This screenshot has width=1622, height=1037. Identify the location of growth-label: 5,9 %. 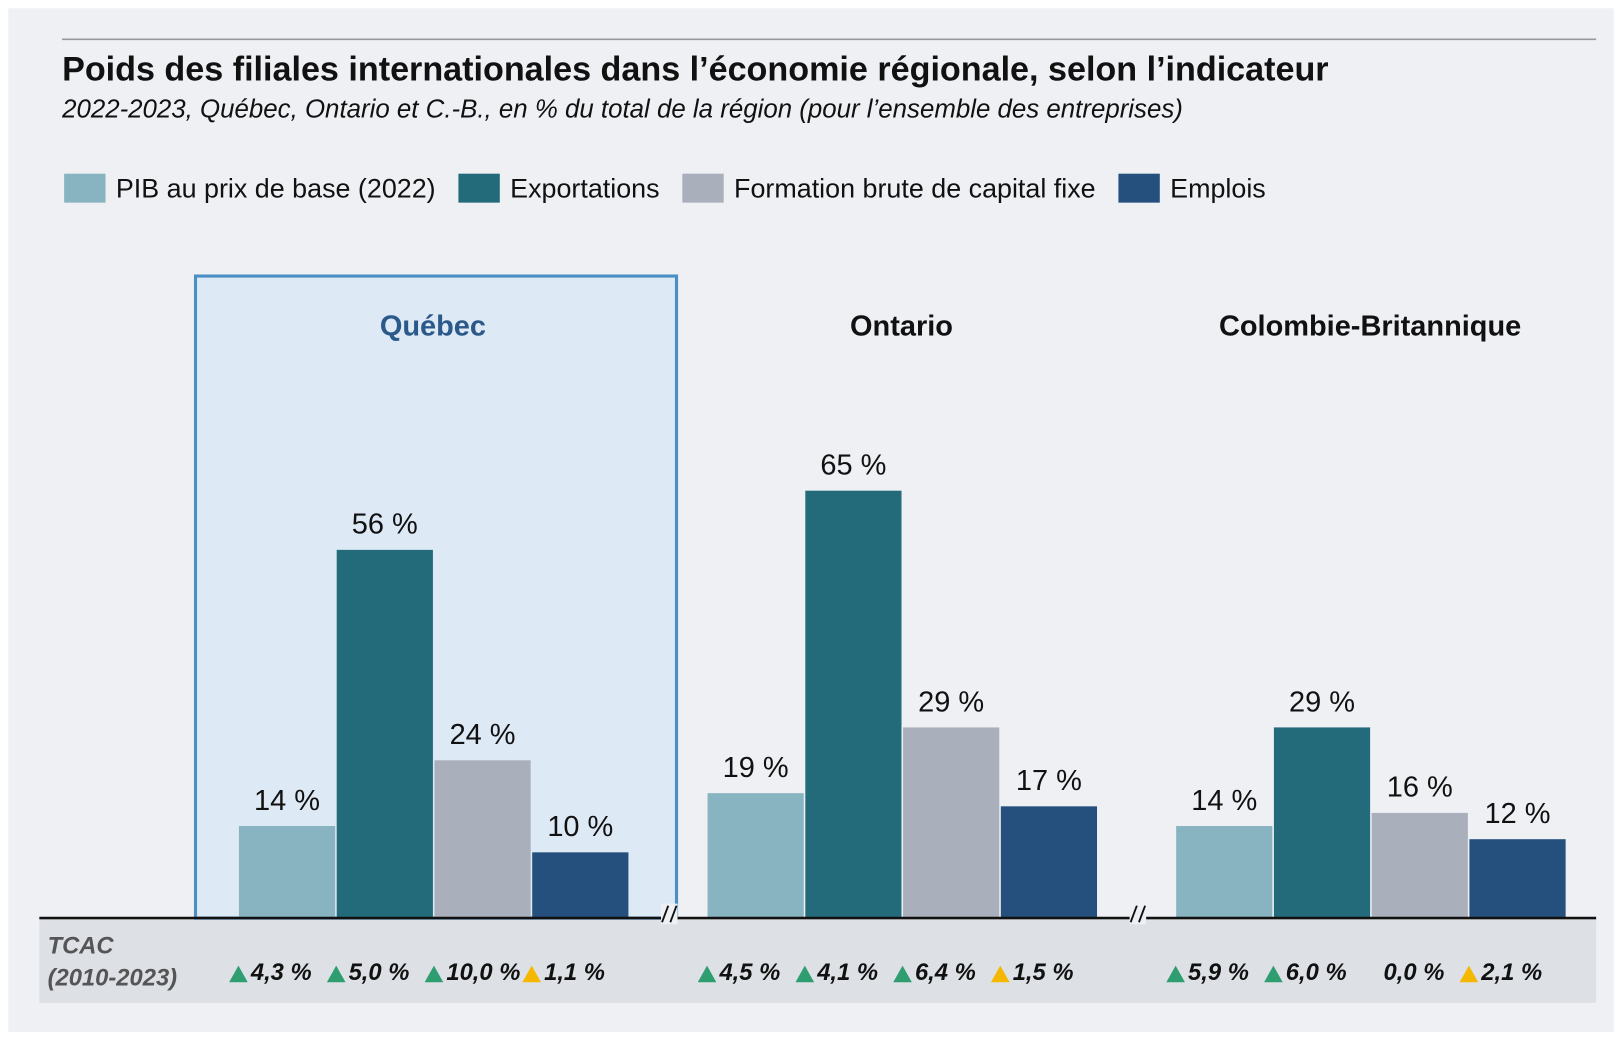
(1218, 972).